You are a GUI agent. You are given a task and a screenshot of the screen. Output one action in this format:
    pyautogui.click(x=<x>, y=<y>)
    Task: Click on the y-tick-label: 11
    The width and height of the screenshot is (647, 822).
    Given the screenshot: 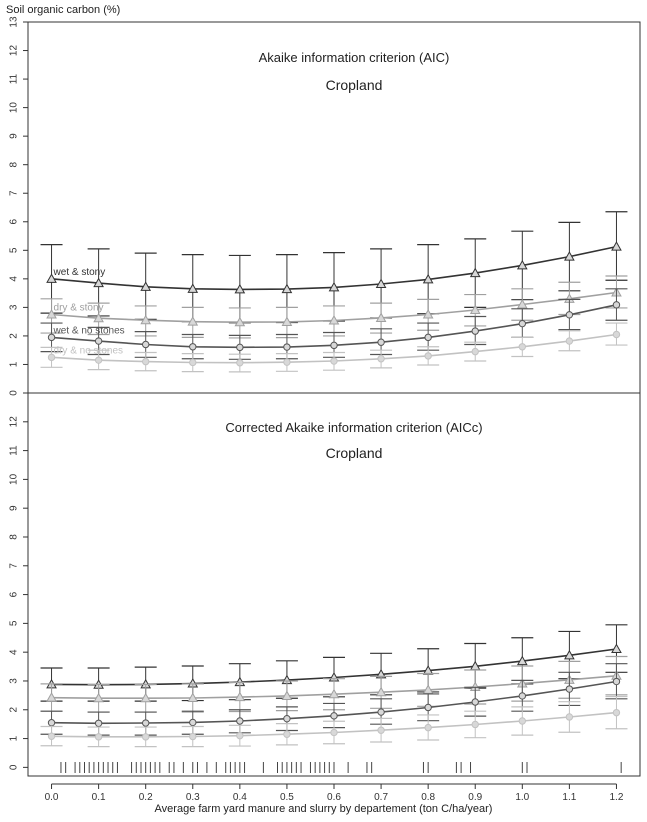 What is the action you would take?
    pyautogui.click(x=14, y=78)
    